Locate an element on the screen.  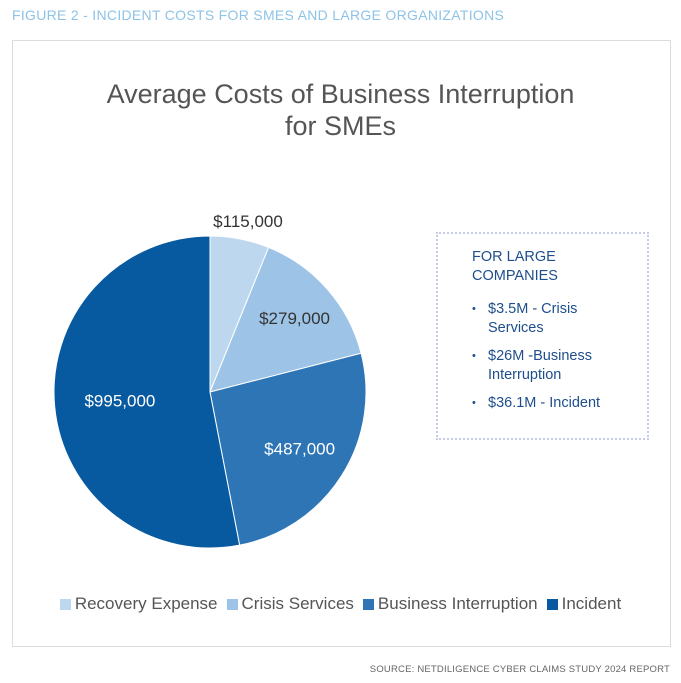
pie-slice-incident is located at coordinates (147, 392).